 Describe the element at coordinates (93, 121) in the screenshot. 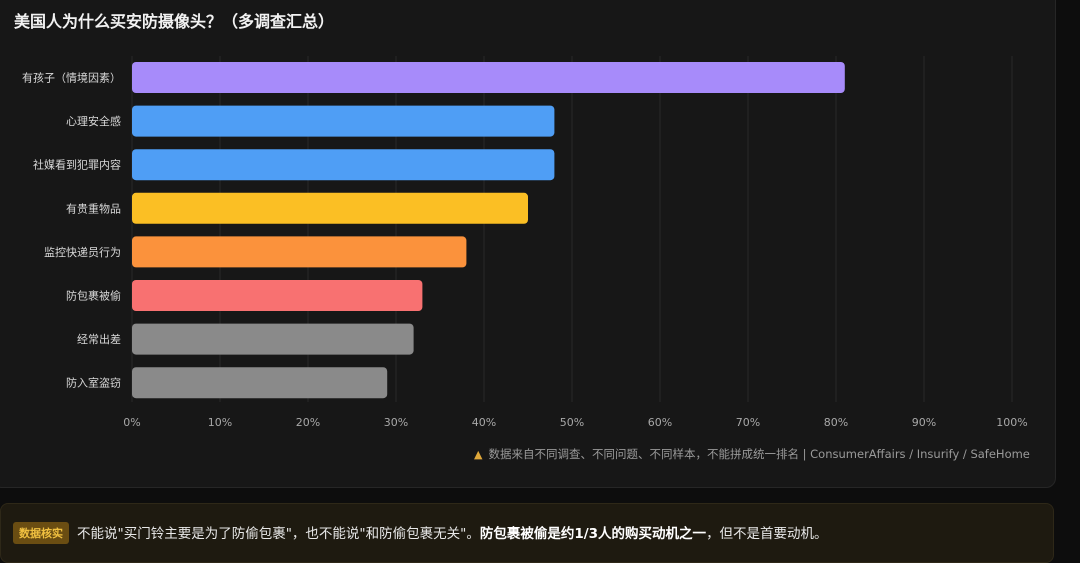

I see `category-label: 心理安全感` at that location.